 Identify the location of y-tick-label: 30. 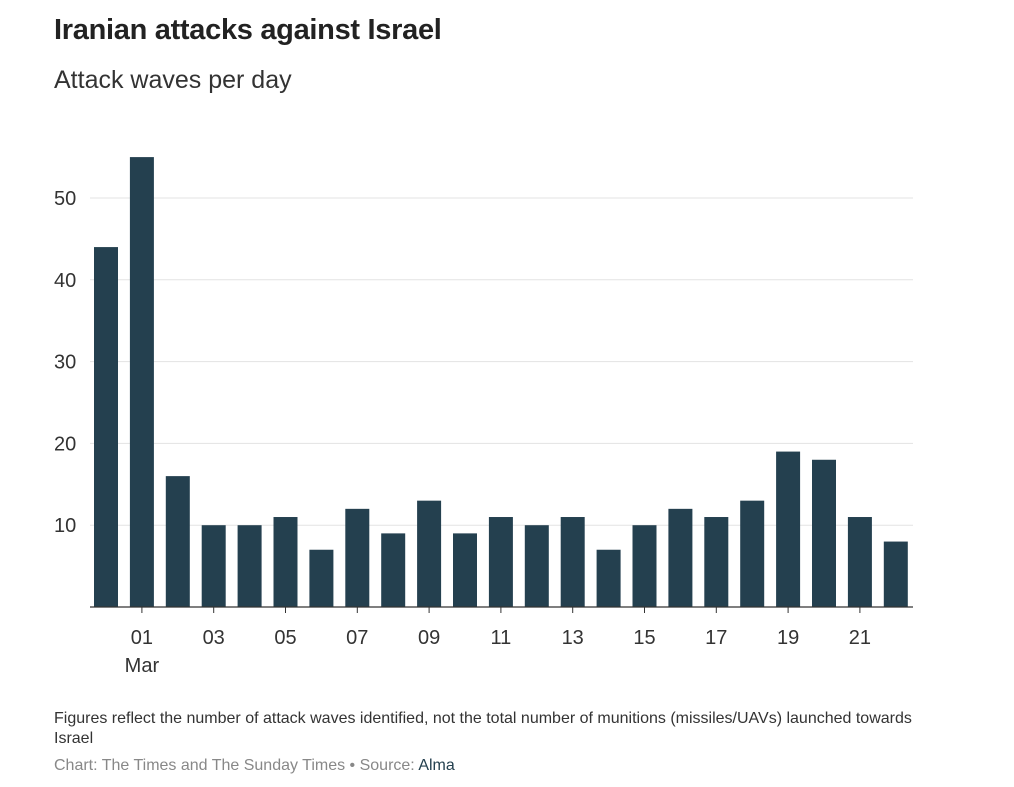
(65, 363).